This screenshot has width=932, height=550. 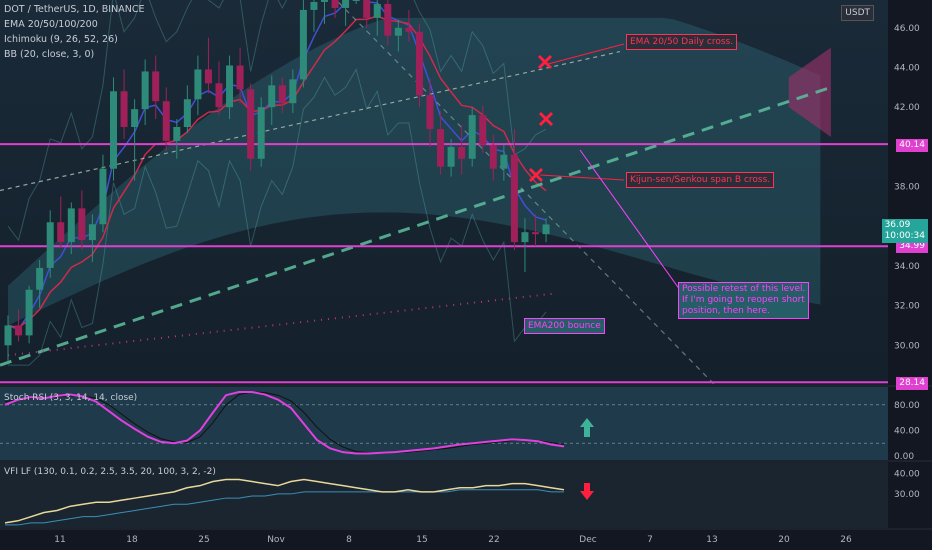 What do you see at coordinates (907, 29) in the screenshot?
I see `price-tick-0: 46.00` at bounding box center [907, 29].